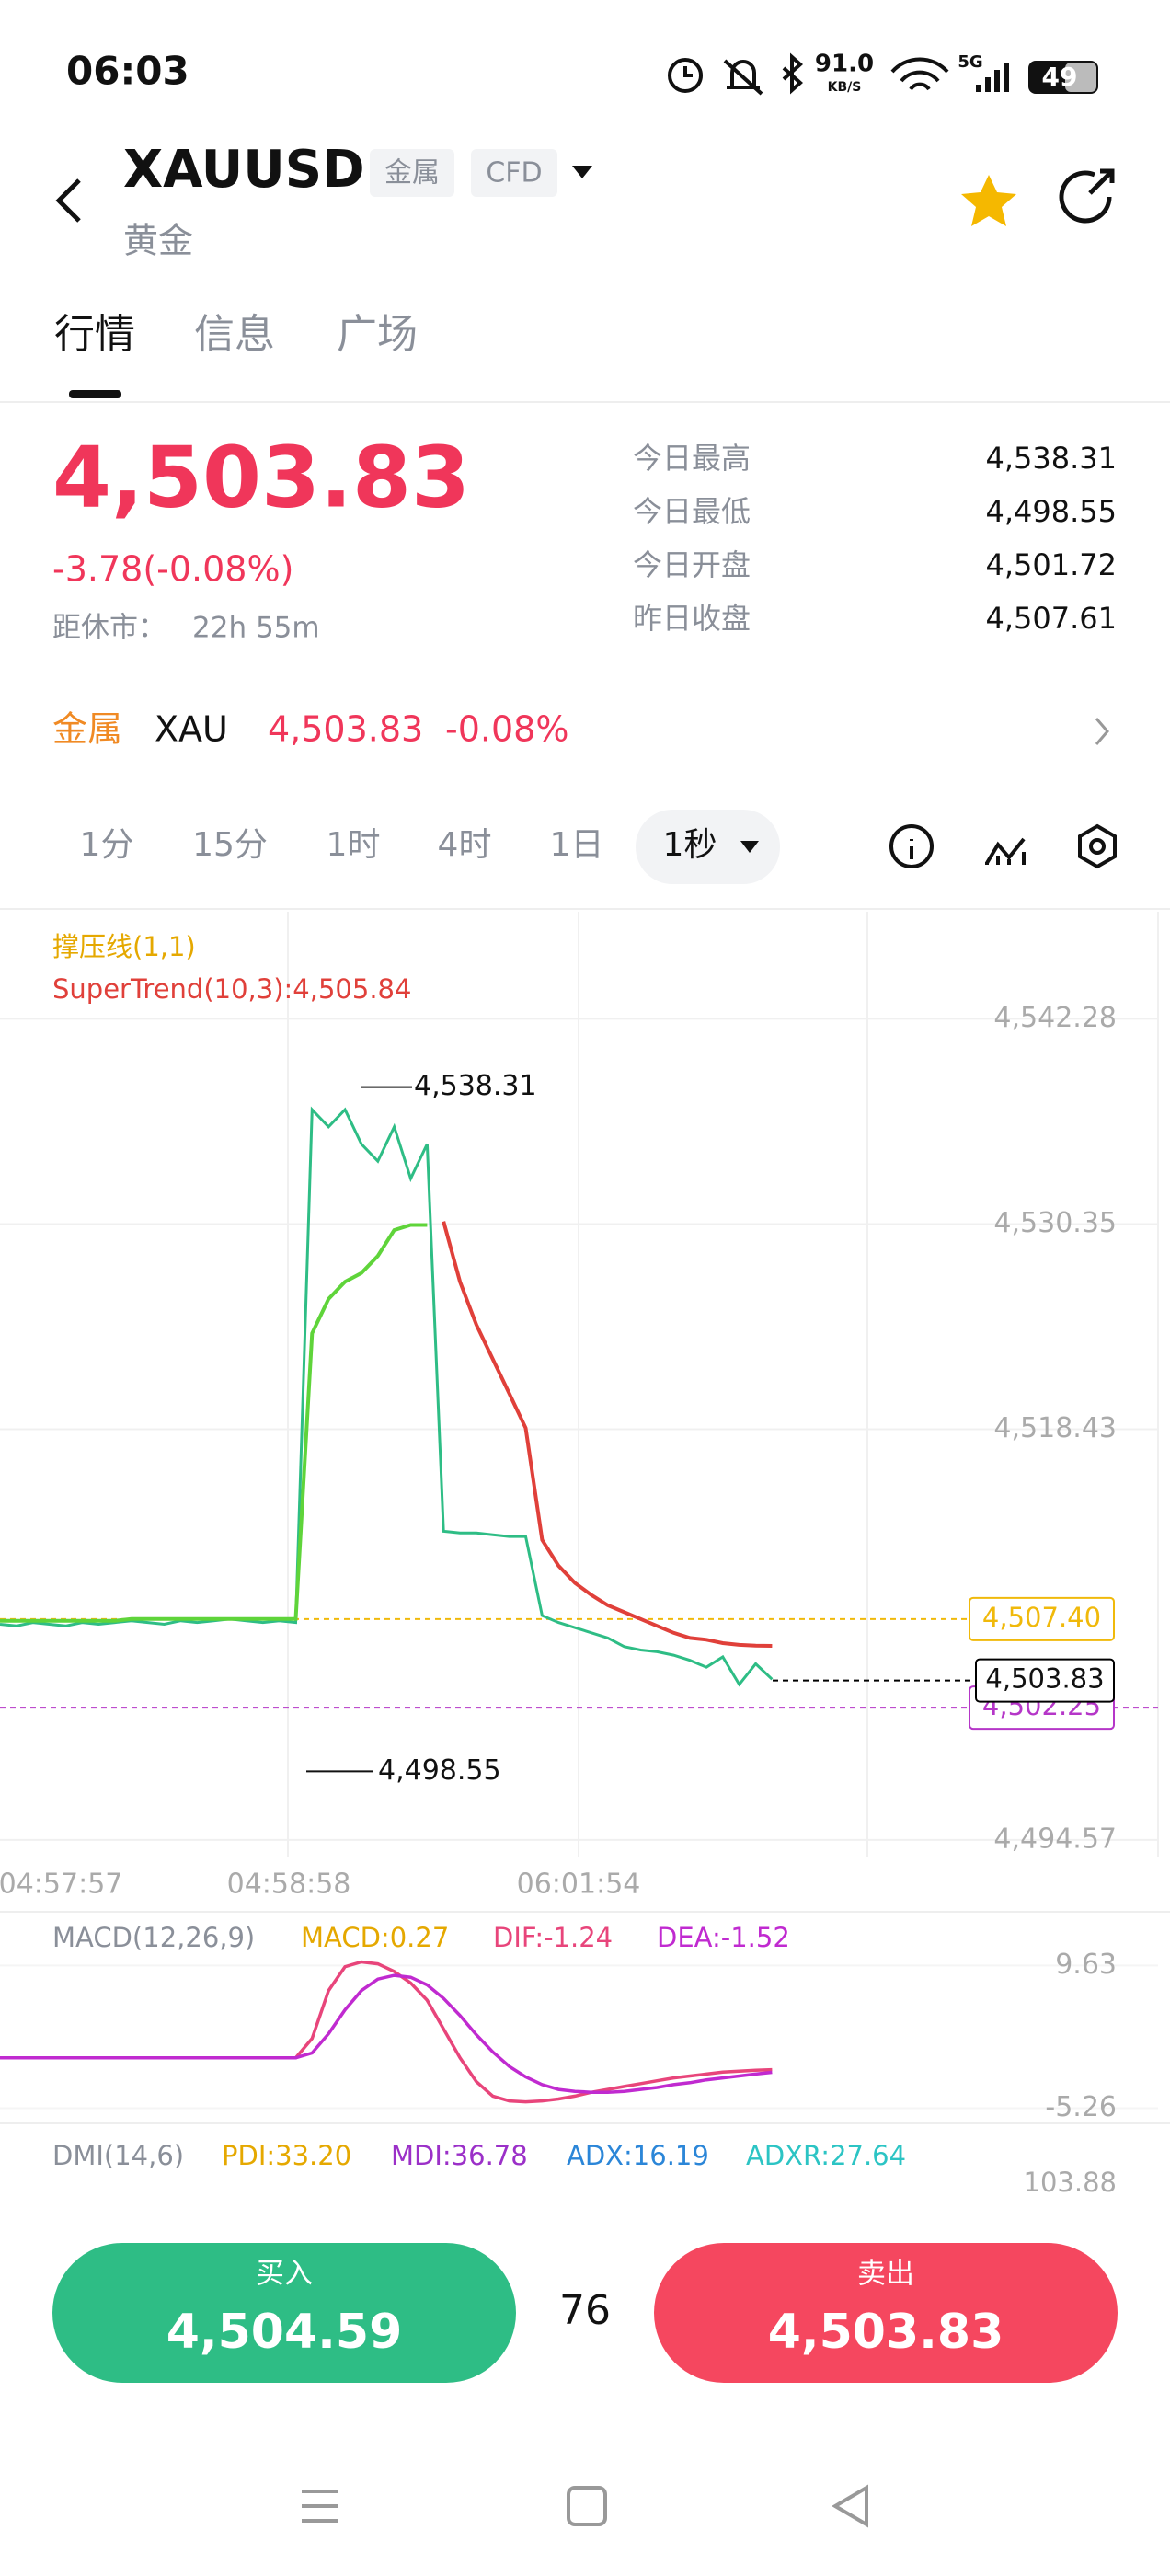 This screenshot has width=1170, height=2576. Describe the element at coordinates (398, 845) in the screenshot. I see `intervals: 1分 15分 1时 4时 1日 1秒` at that location.